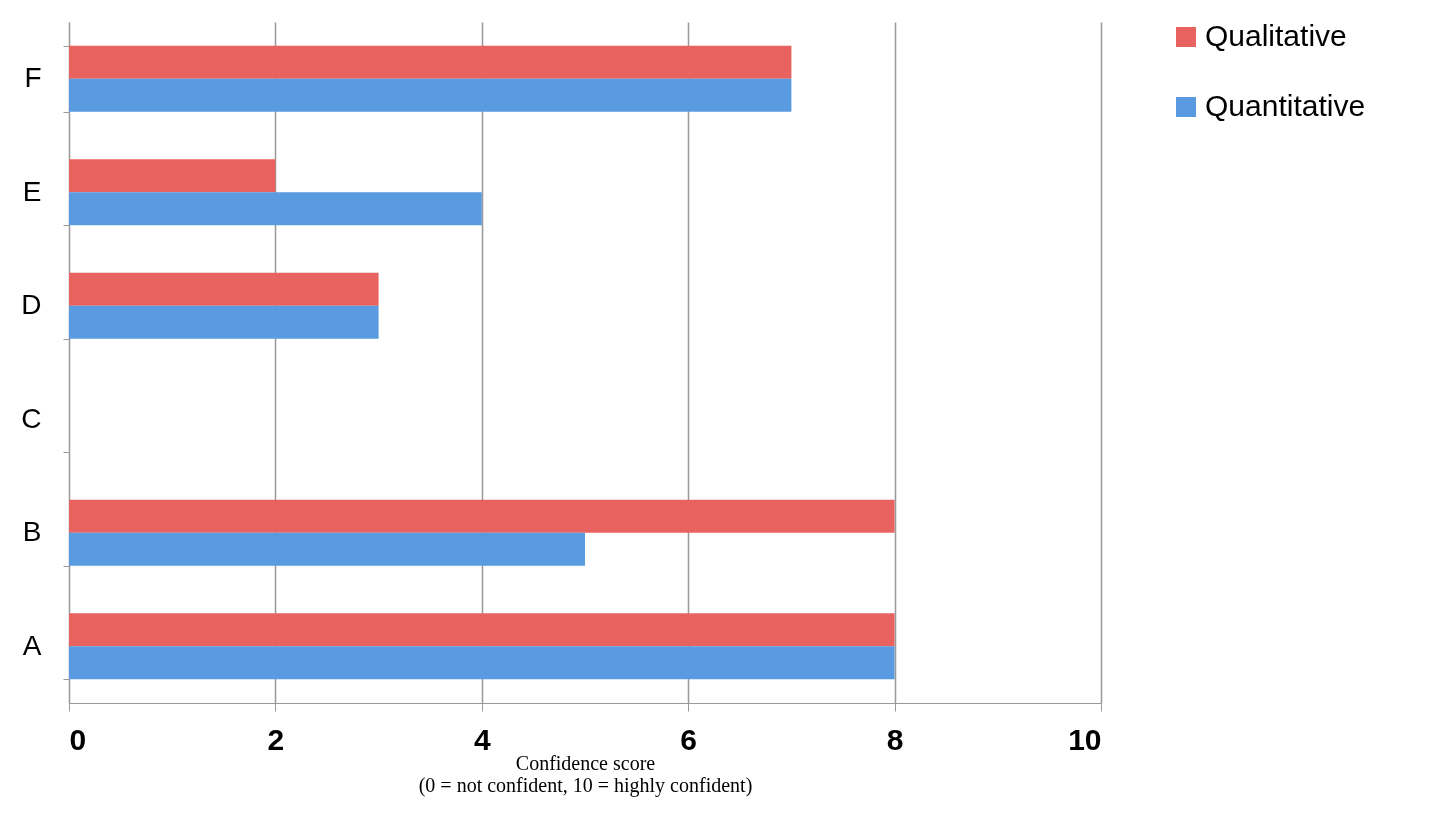  I want to click on x-tick-label: 0, so click(78, 739).